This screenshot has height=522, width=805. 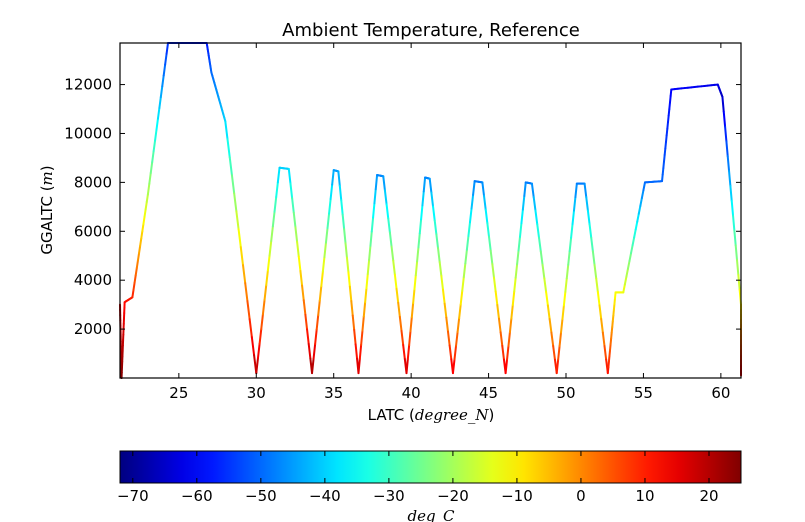 What do you see at coordinates (133, 496) in the screenshot?
I see `colorbar-tick-label: −70` at bounding box center [133, 496].